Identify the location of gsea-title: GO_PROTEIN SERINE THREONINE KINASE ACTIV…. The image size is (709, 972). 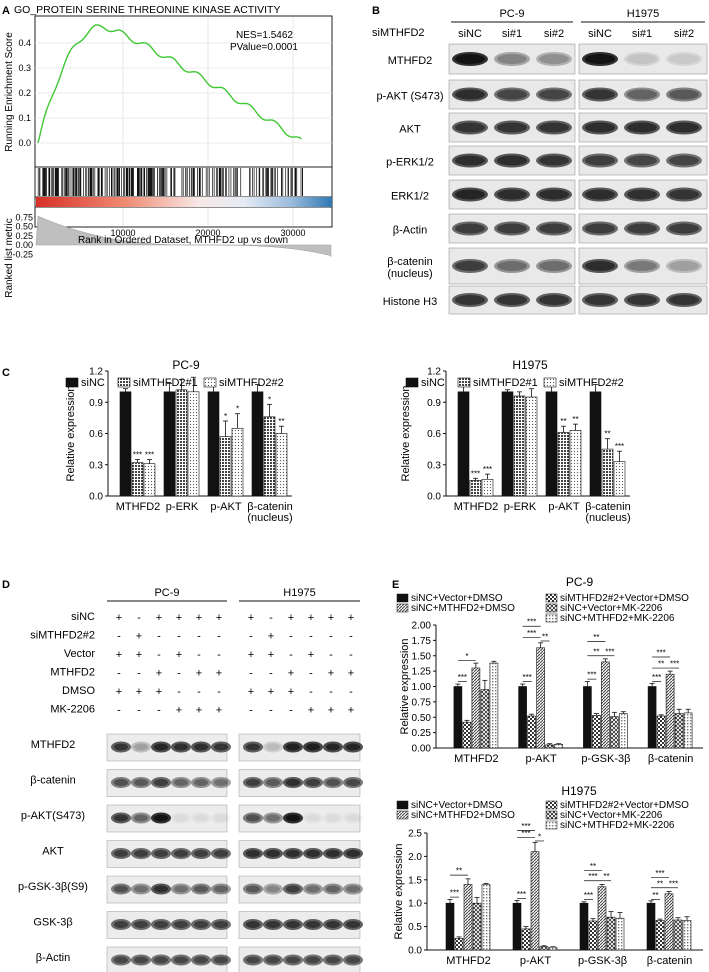
(147, 10).